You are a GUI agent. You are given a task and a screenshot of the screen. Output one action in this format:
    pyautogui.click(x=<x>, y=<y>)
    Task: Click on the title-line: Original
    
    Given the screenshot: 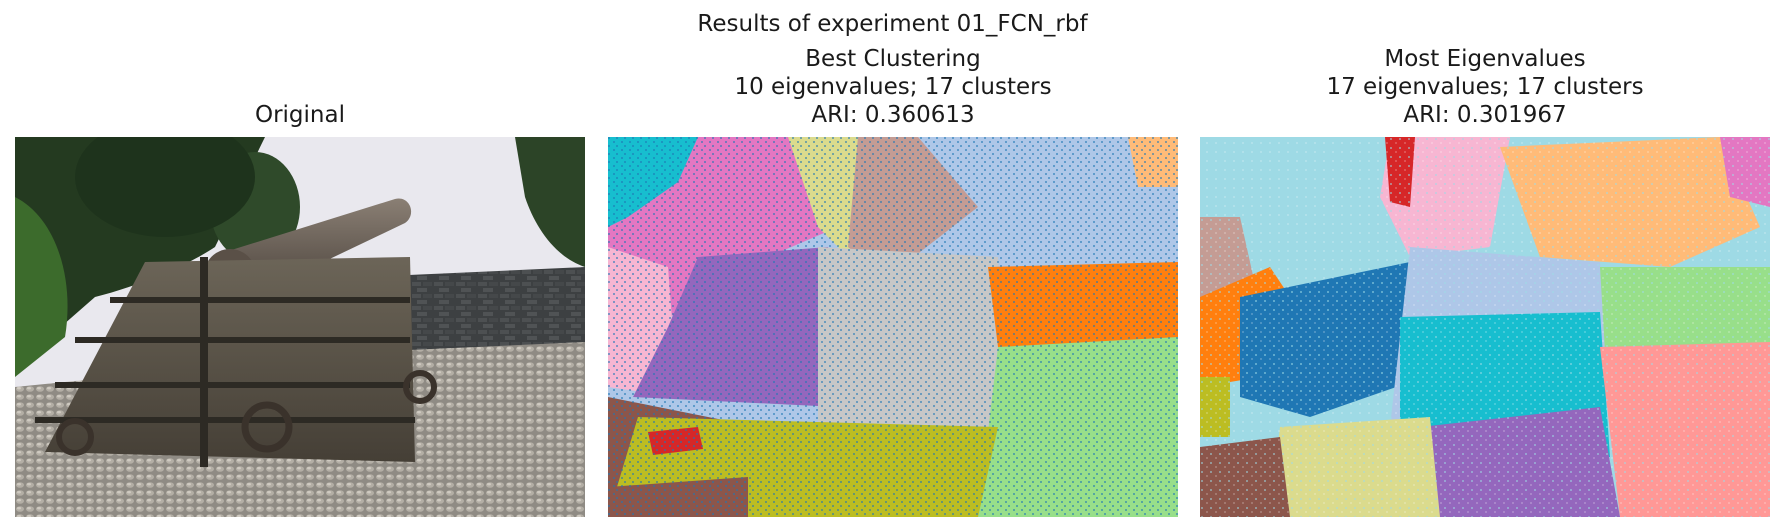 What is the action you would take?
    pyautogui.click(x=299, y=115)
    